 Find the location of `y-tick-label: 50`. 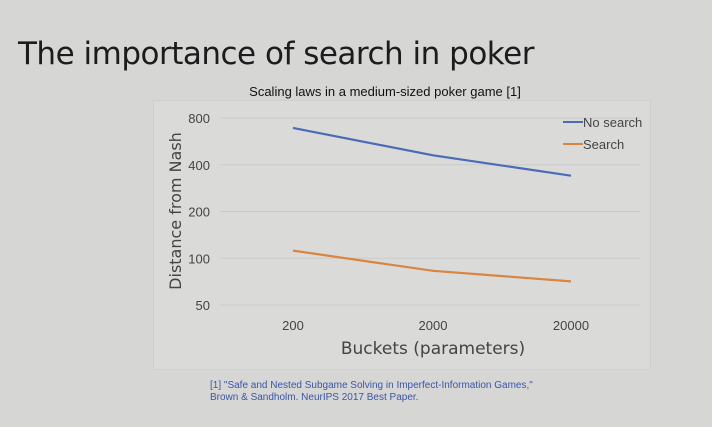

y-tick-label: 50 is located at coordinates (203, 305).